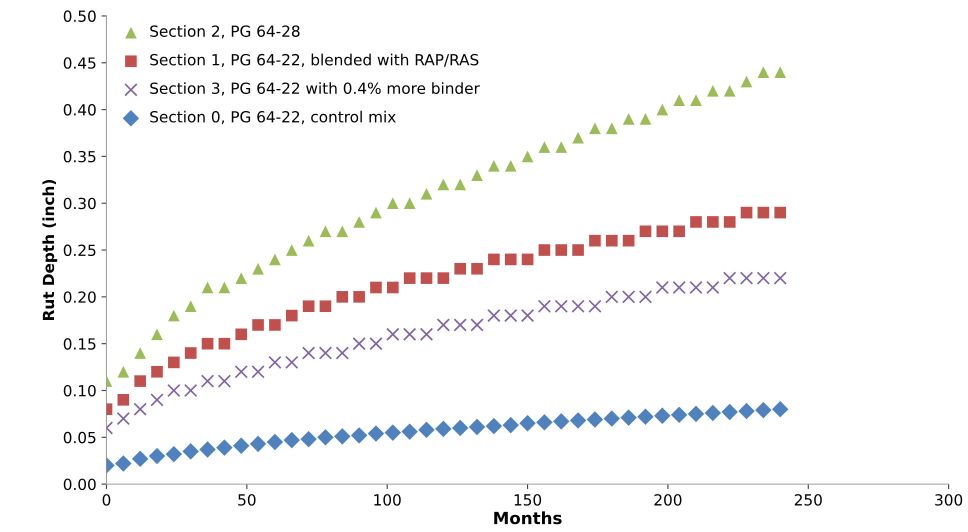 Image resolution: width=968 pixels, height=532 pixels. Describe the element at coordinates (948, 500) in the screenshot. I see `x-tick-label: 300` at that location.